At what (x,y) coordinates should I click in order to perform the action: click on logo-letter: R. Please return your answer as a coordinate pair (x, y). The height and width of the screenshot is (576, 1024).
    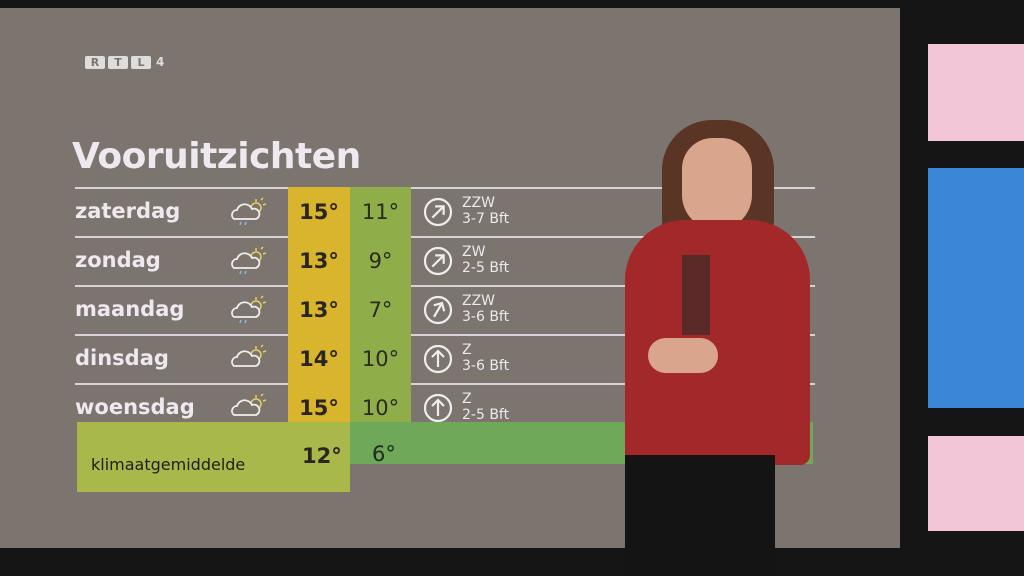
    Looking at the image, I should click on (95, 62).